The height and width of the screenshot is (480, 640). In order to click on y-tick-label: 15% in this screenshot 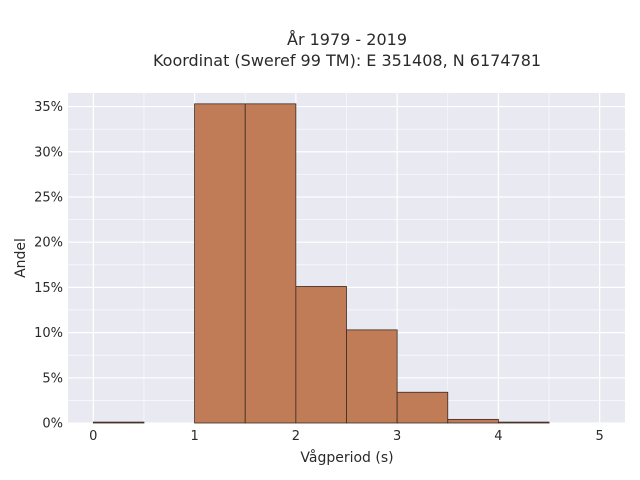, I will do `click(48, 288)`.